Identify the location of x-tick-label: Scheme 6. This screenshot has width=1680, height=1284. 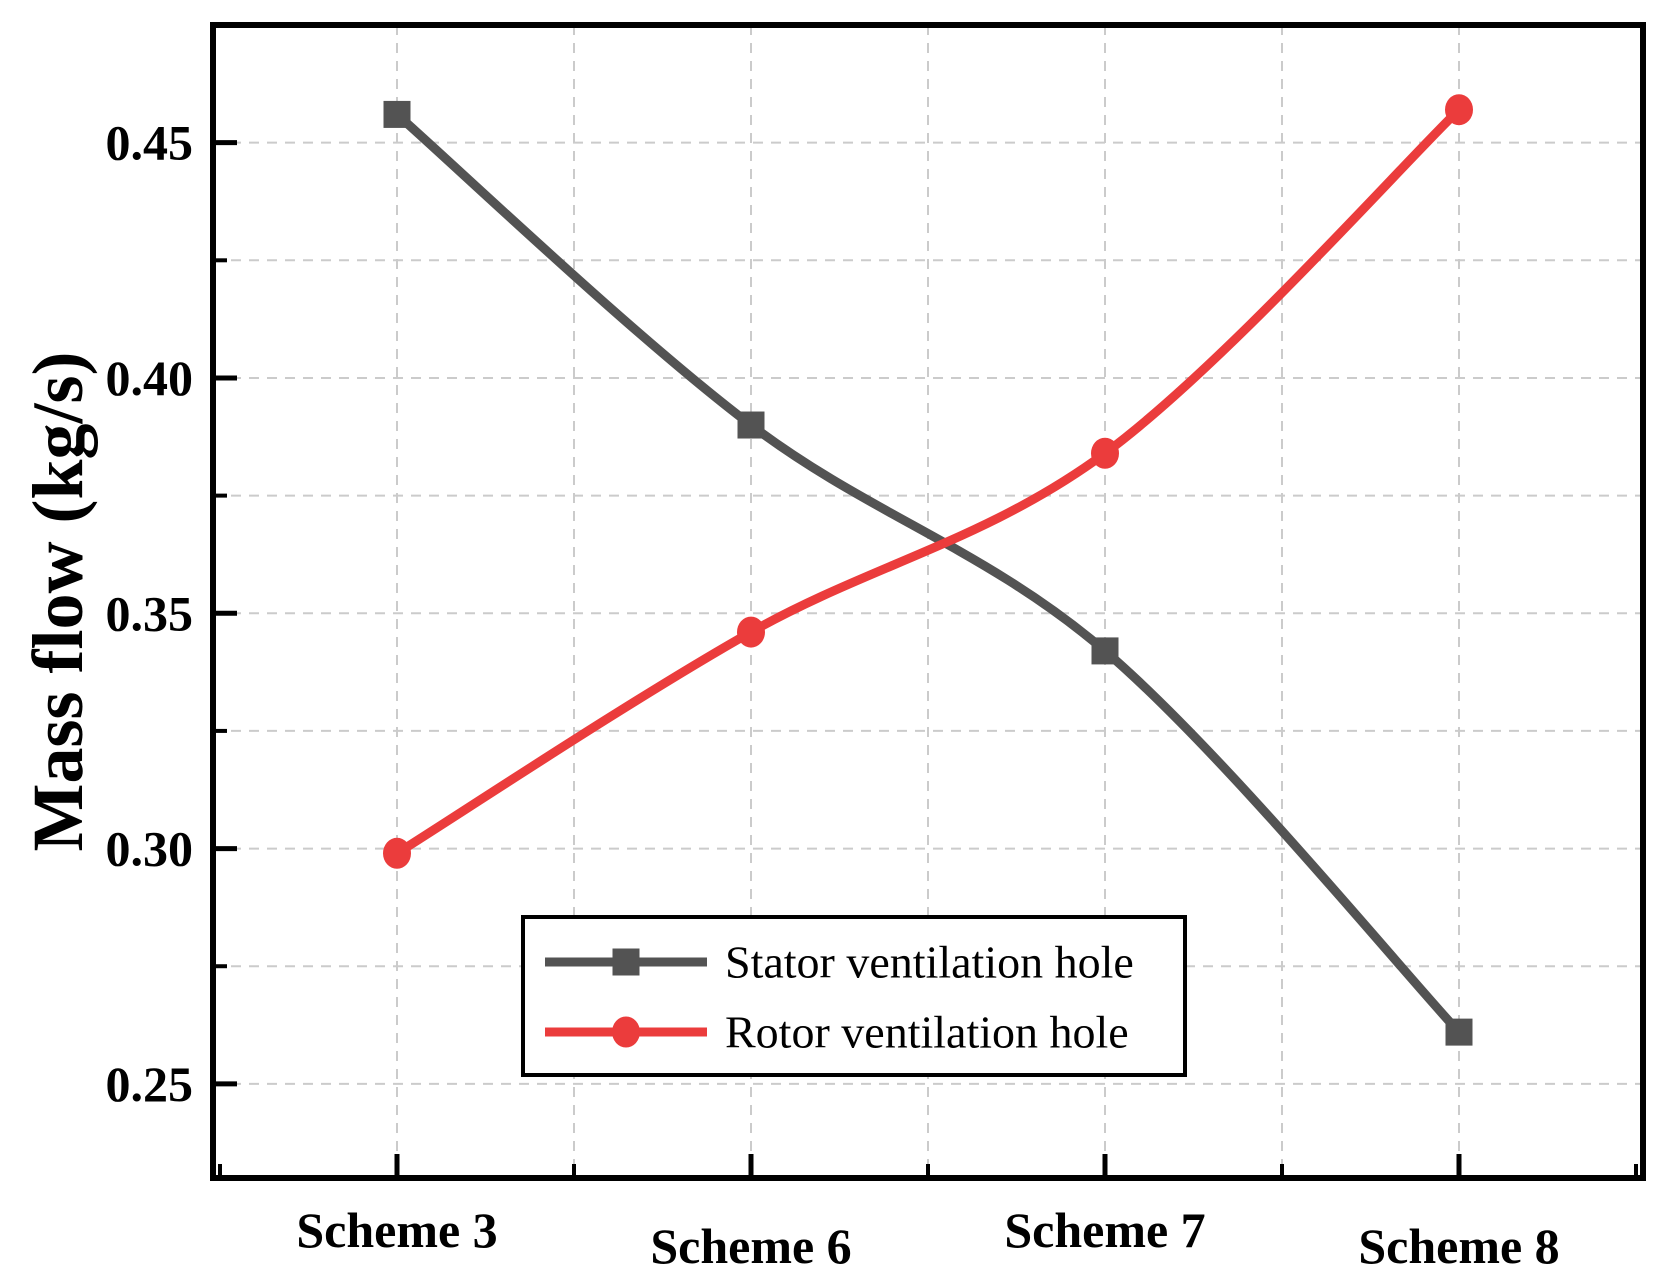
(750, 1246).